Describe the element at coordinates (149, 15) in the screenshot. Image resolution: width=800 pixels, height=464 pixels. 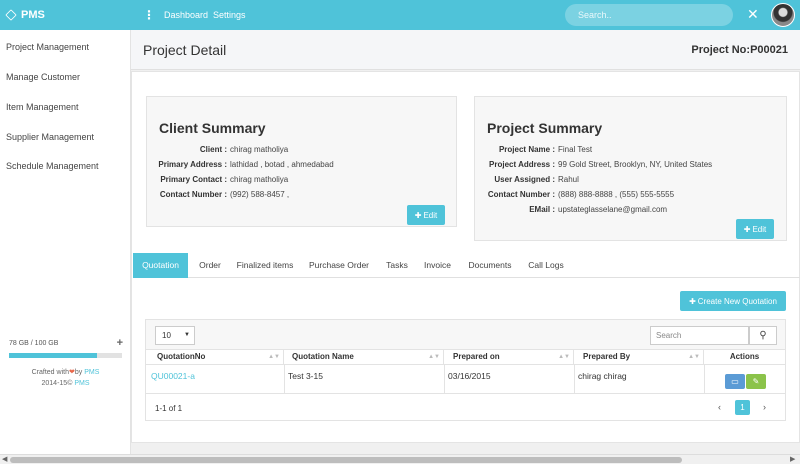
I see `menu-toggle-icon: ⋮` at that location.